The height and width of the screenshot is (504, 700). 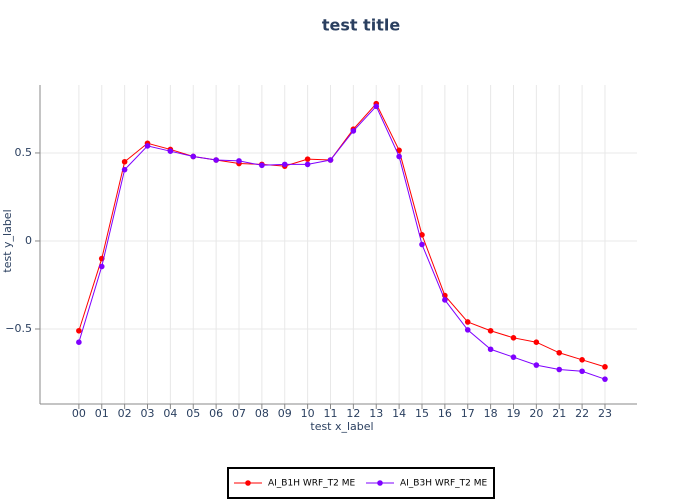 What do you see at coordinates (262, 413) in the screenshot?
I see `x-tick-label: 08` at bounding box center [262, 413].